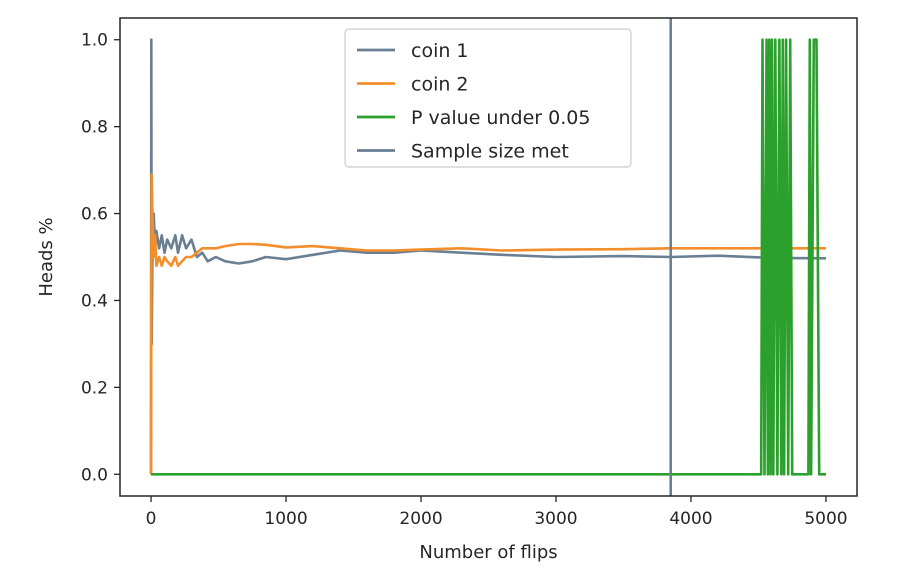 The width and height of the screenshot is (900, 572). Describe the element at coordinates (440, 51) in the screenshot. I see `legend-label: coin 1` at that location.